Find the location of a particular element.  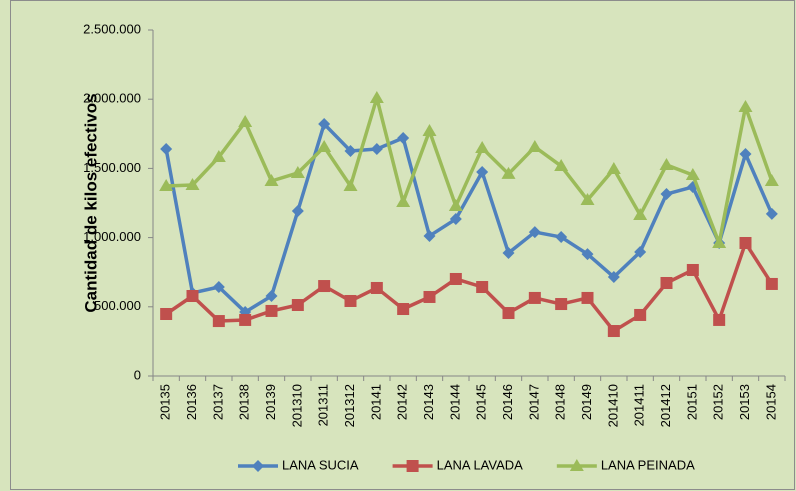

x-tick-label: 20142 is located at coordinates (402, 402).